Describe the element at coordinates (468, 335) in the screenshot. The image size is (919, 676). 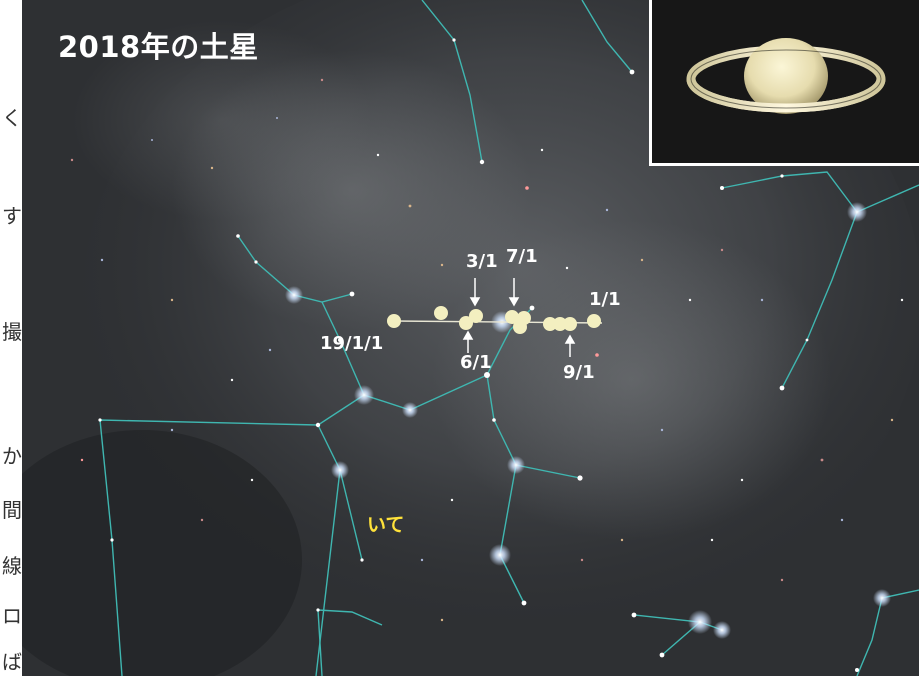
I see `arrow-jun-head` at that location.